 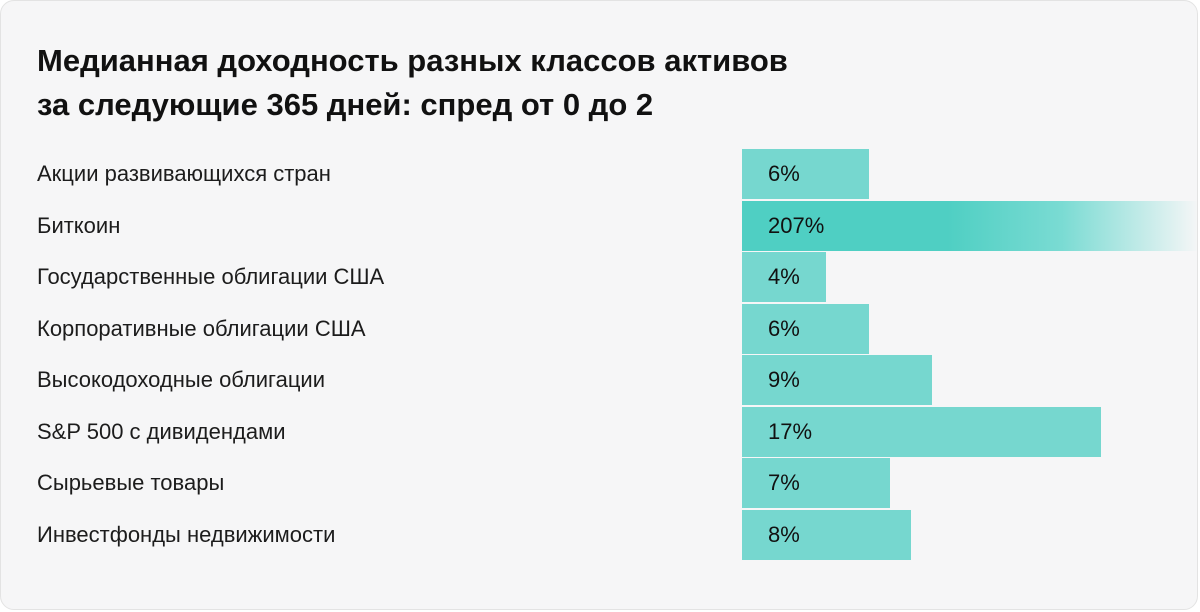 I want to click on bar-value-label: 8%, so click(x=784, y=534).